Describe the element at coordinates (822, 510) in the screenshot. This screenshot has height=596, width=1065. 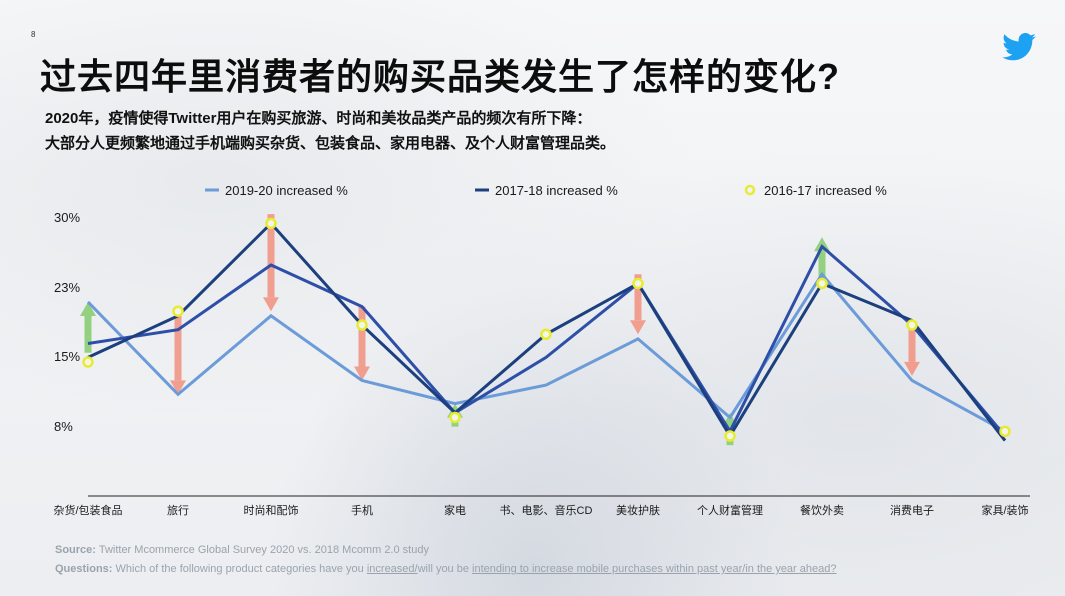
I see `x-tick-label: 餐饮外卖` at that location.